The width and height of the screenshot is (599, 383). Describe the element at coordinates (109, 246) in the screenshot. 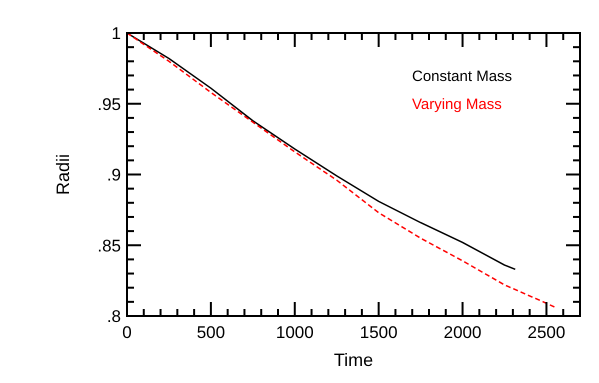

I see `y-tick-label: .85` at that location.